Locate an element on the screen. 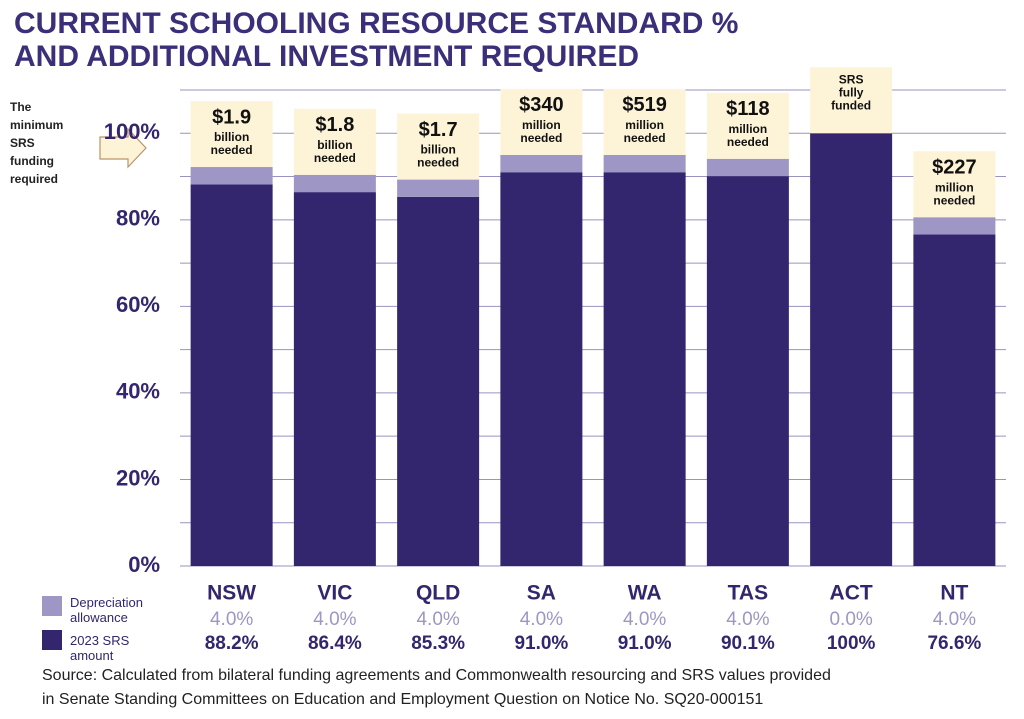 The height and width of the screenshot is (719, 1024). annotation-amount: $1.9 is located at coordinates (231, 117).